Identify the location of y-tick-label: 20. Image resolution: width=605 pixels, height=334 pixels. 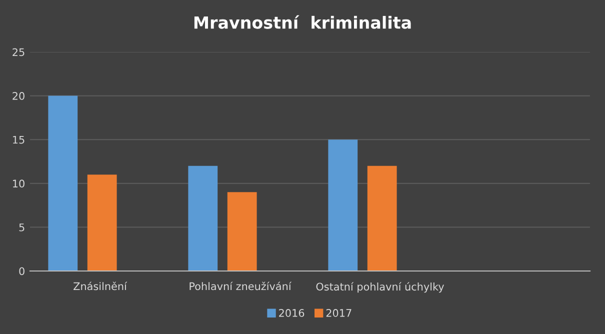
(18, 96).